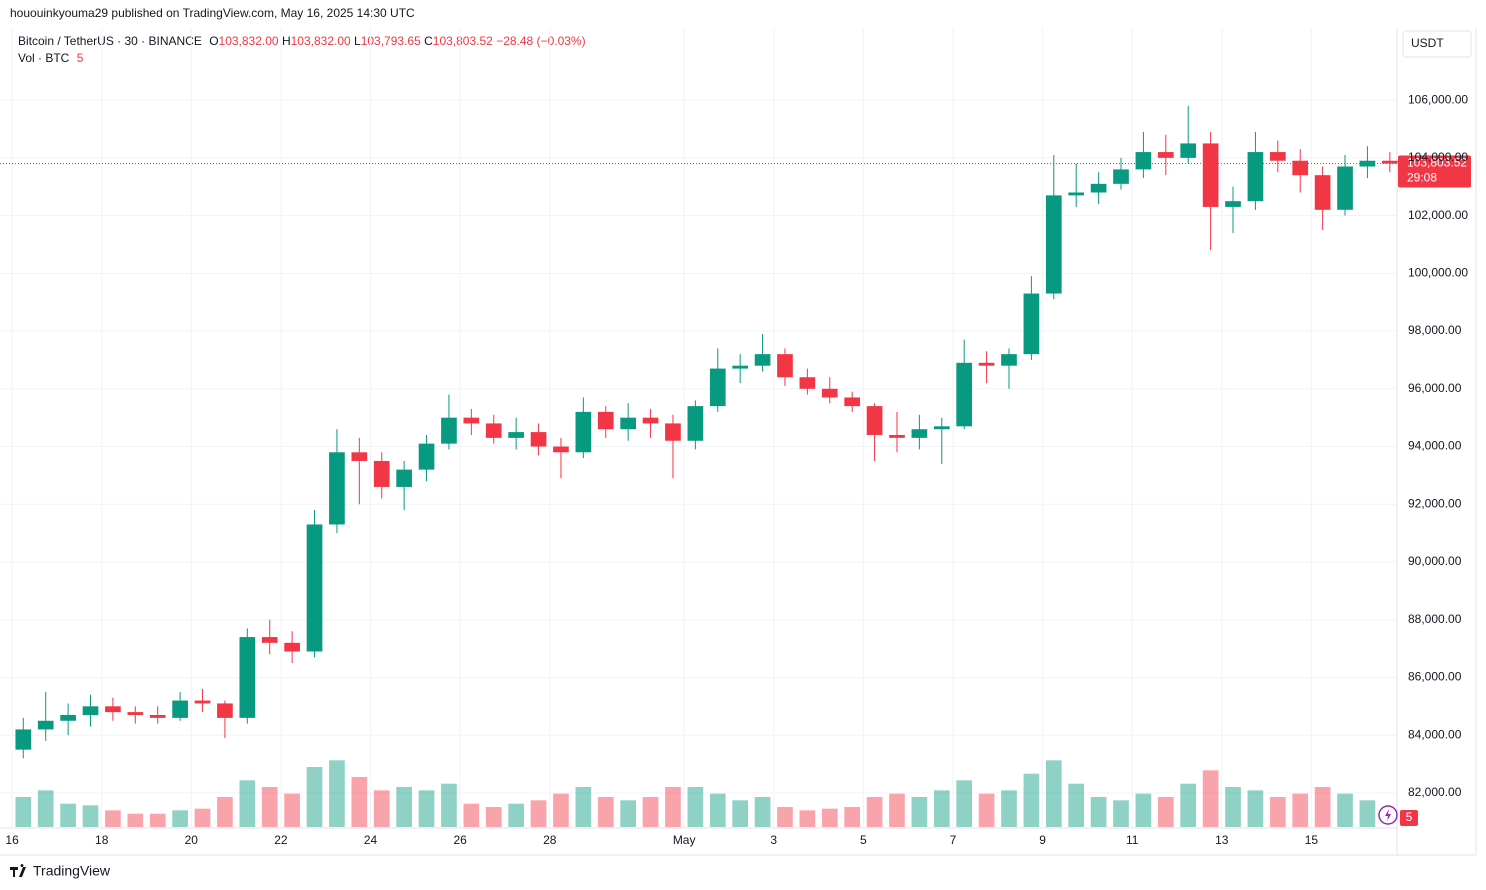  I want to click on last-price-box, so click(1434, 171).